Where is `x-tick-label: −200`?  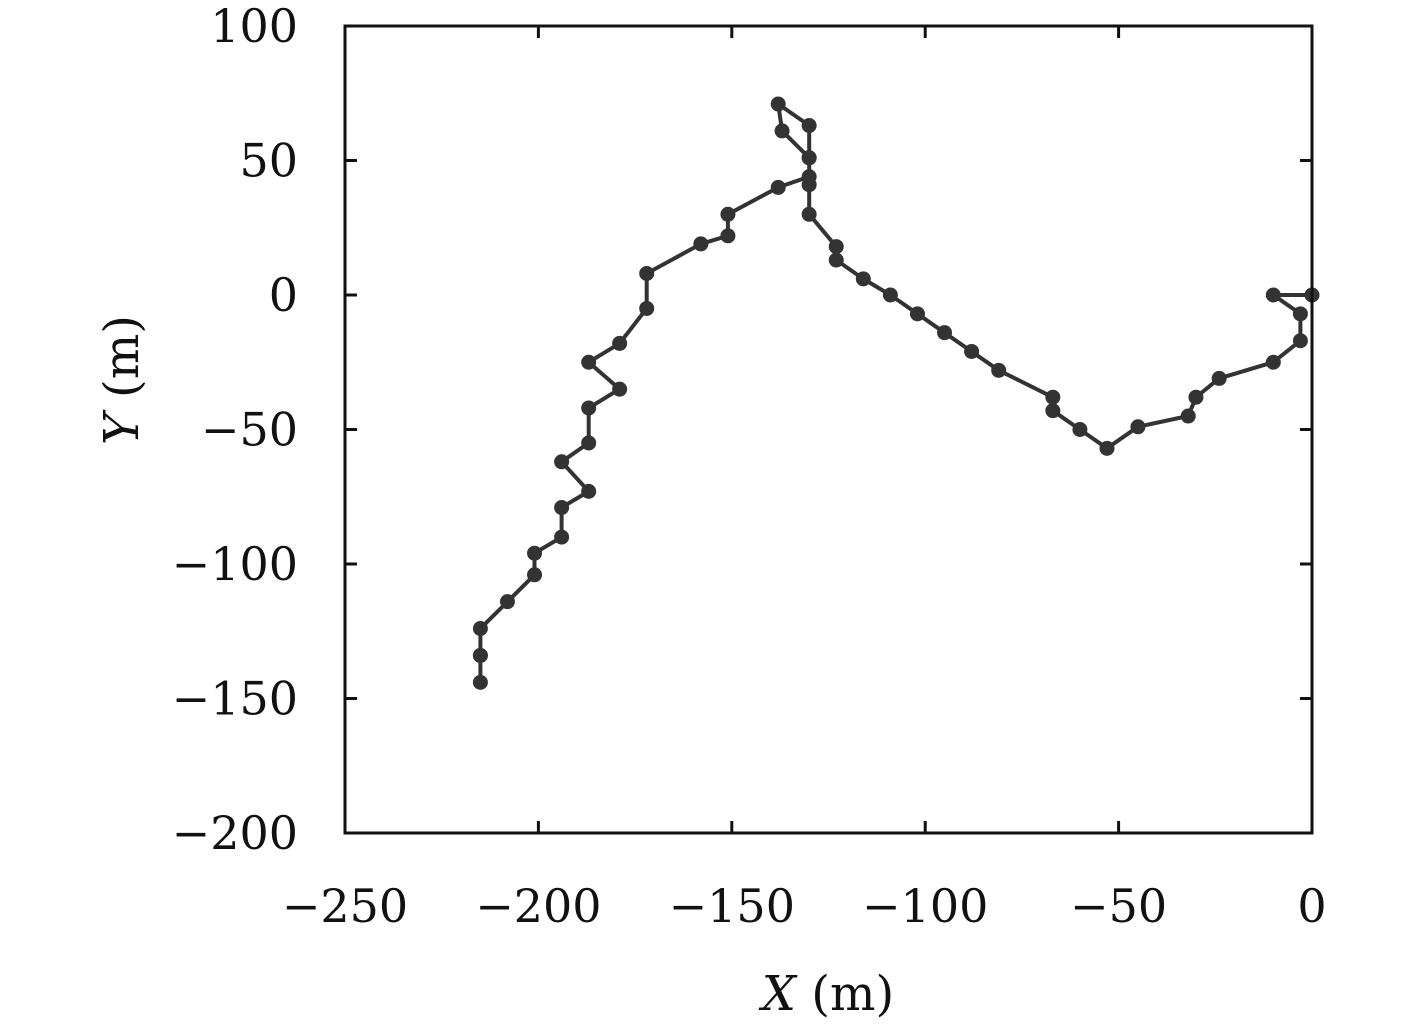 x-tick-label: −200 is located at coordinates (538, 906).